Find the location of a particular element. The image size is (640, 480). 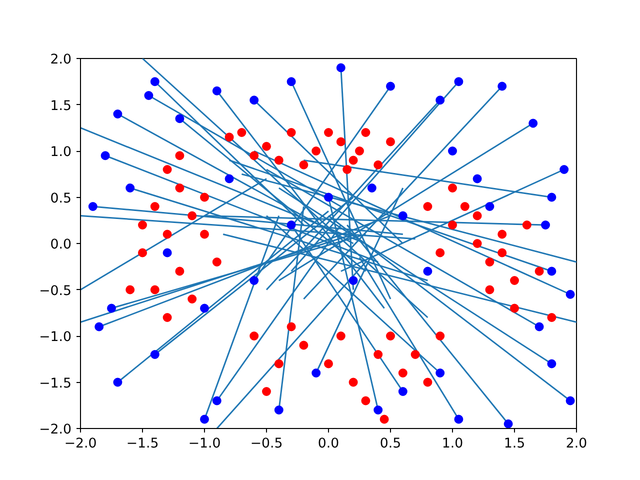

x-tick-label: 2.0 is located at coordinates (577, 444).